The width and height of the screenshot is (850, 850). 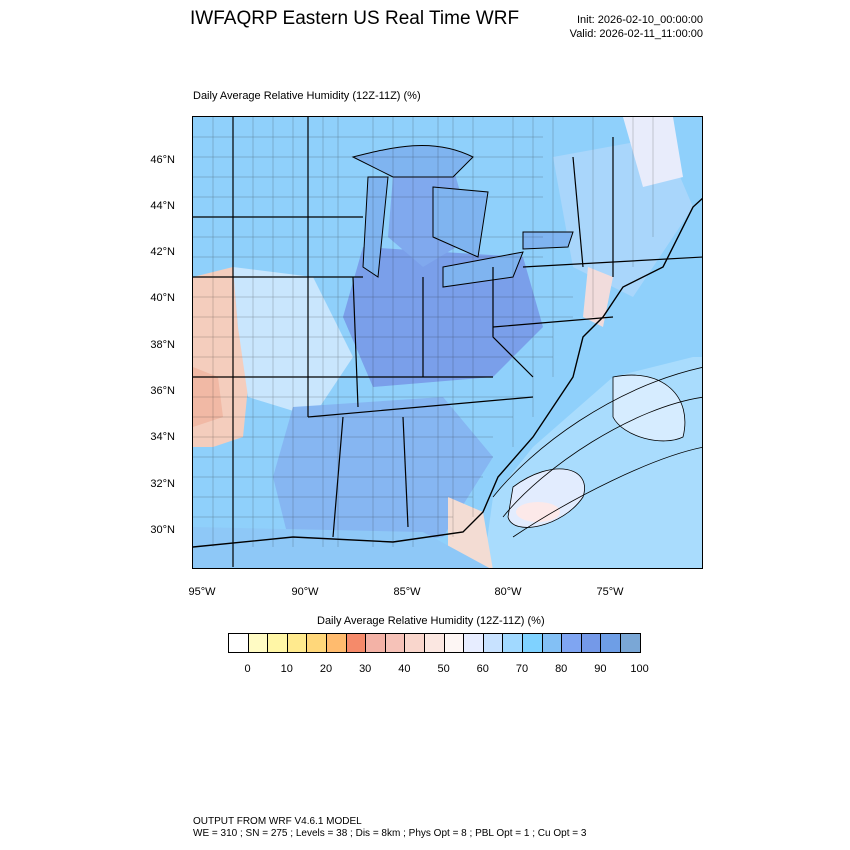 I want to click on lat-label: 42°N, so click(x=162, y=252).